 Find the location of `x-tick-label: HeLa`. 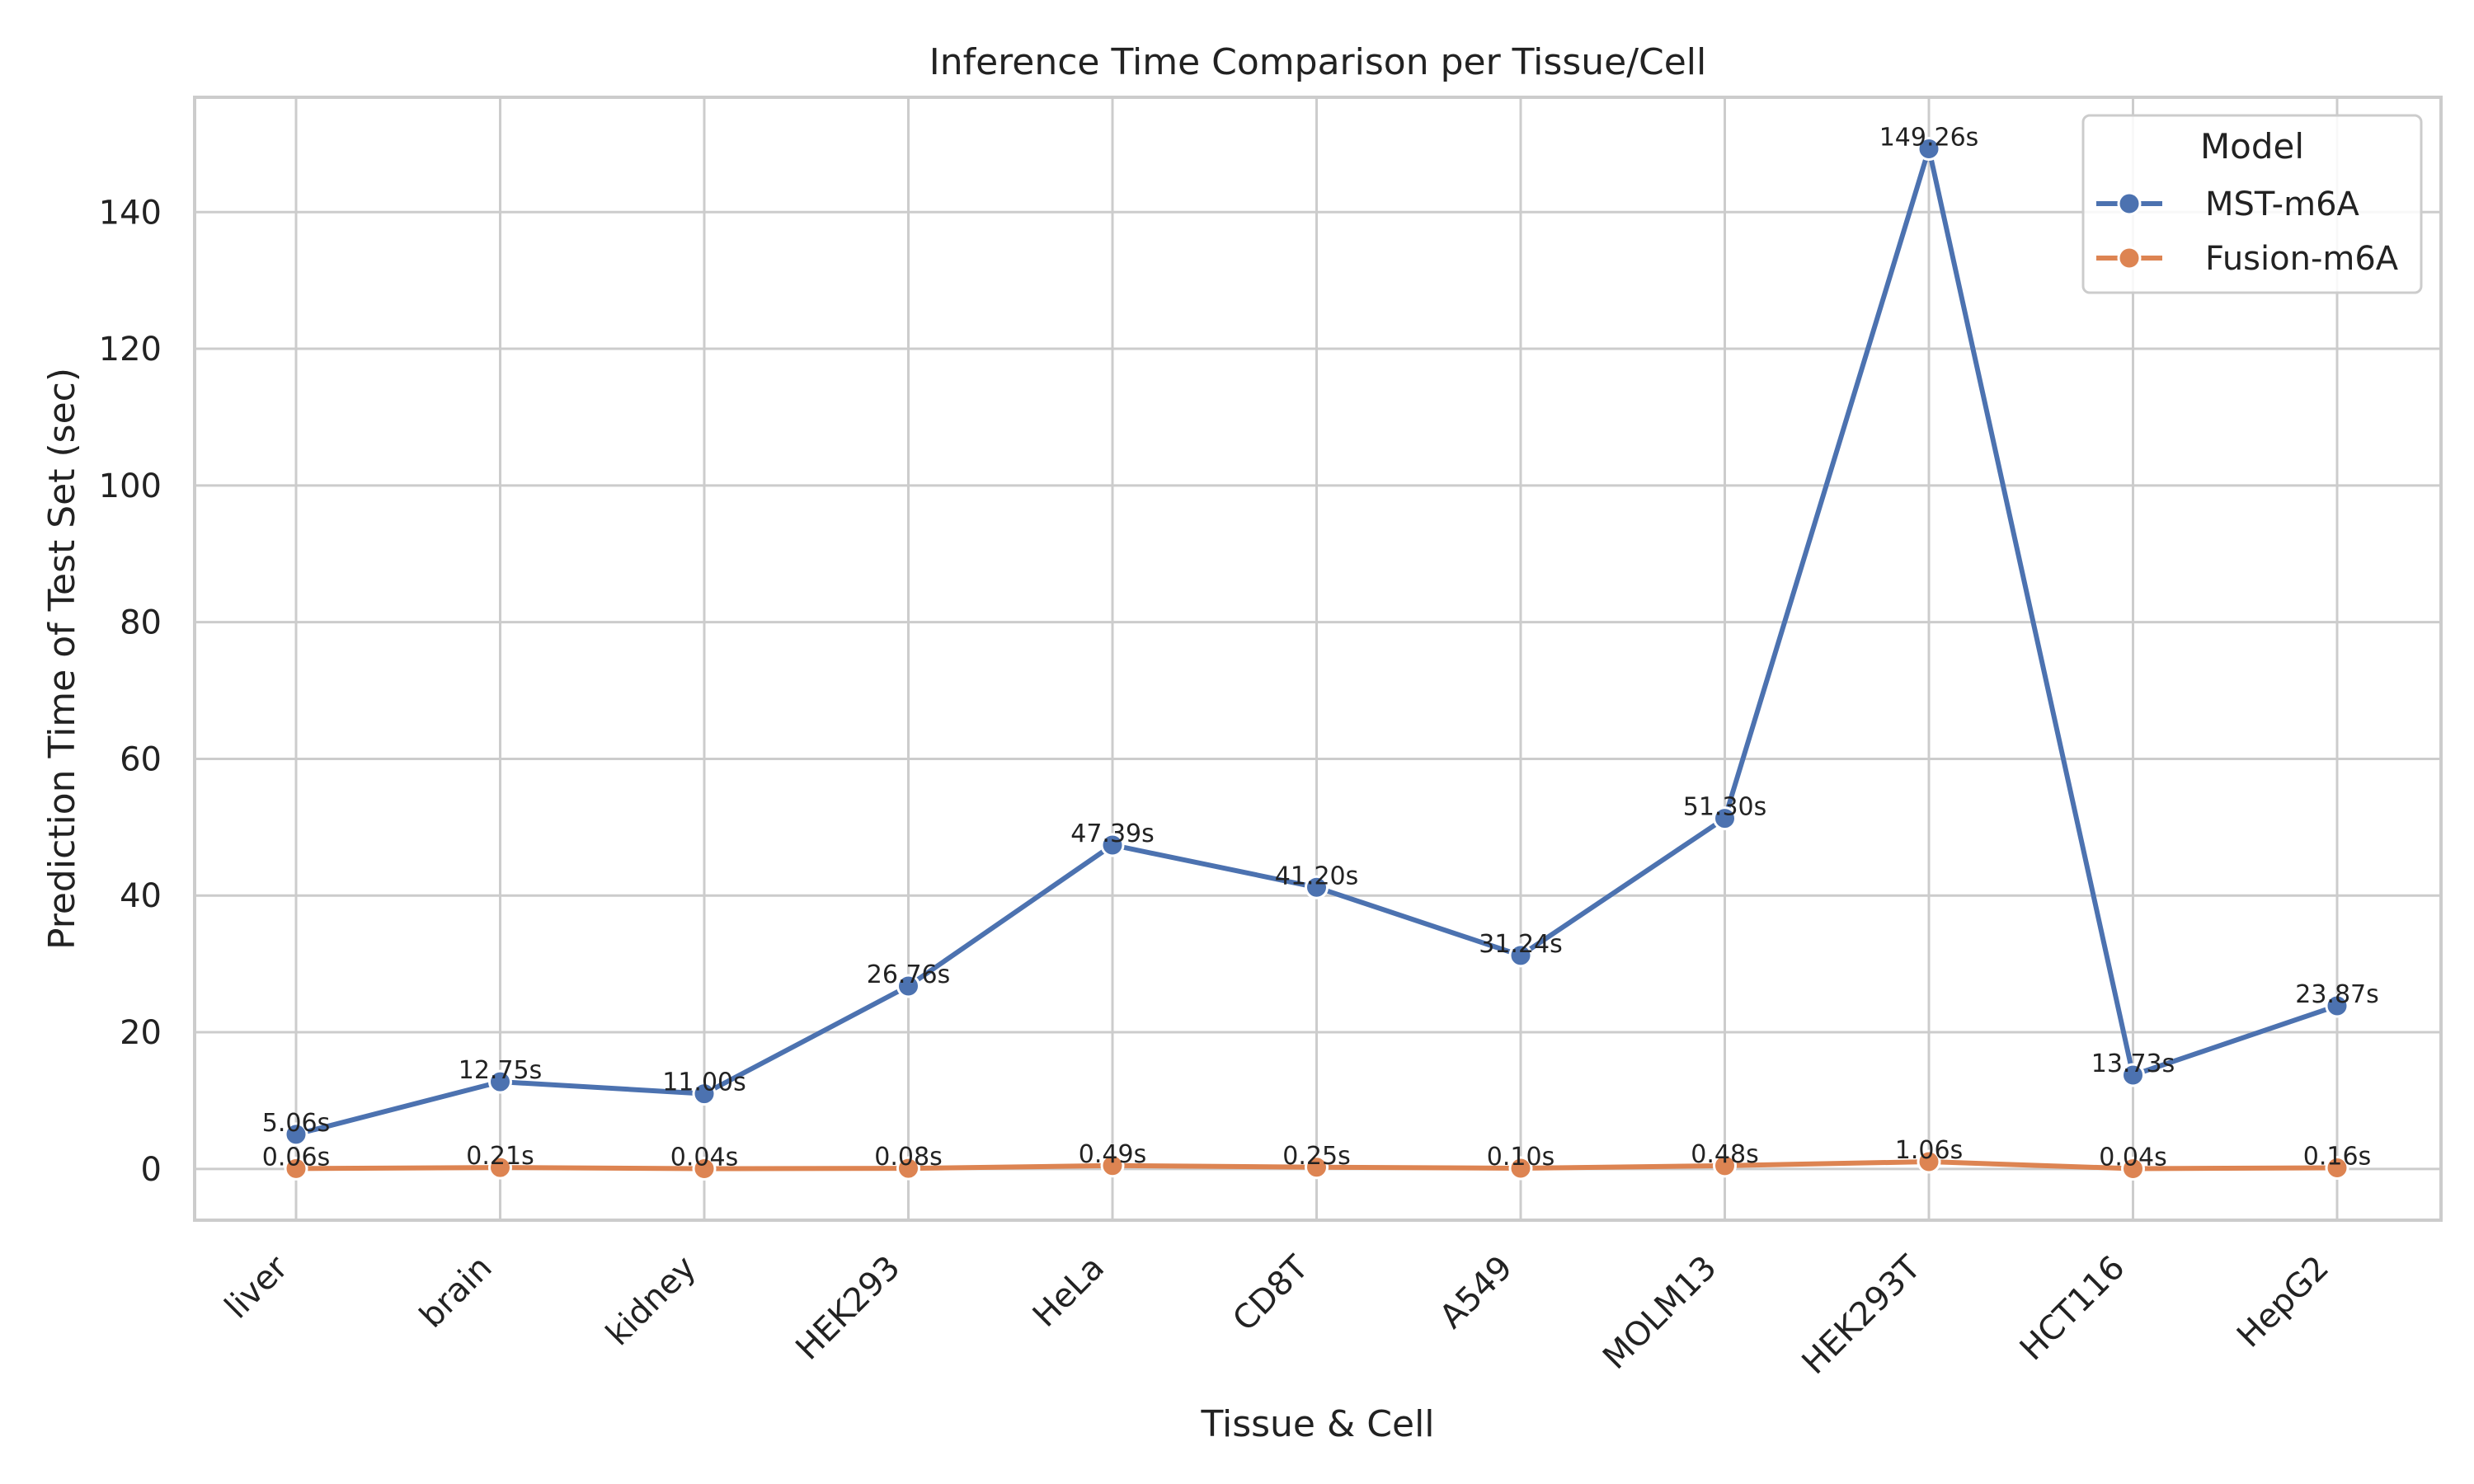

x-tick-label: HeLa is located at coordinates (1069, 1292).